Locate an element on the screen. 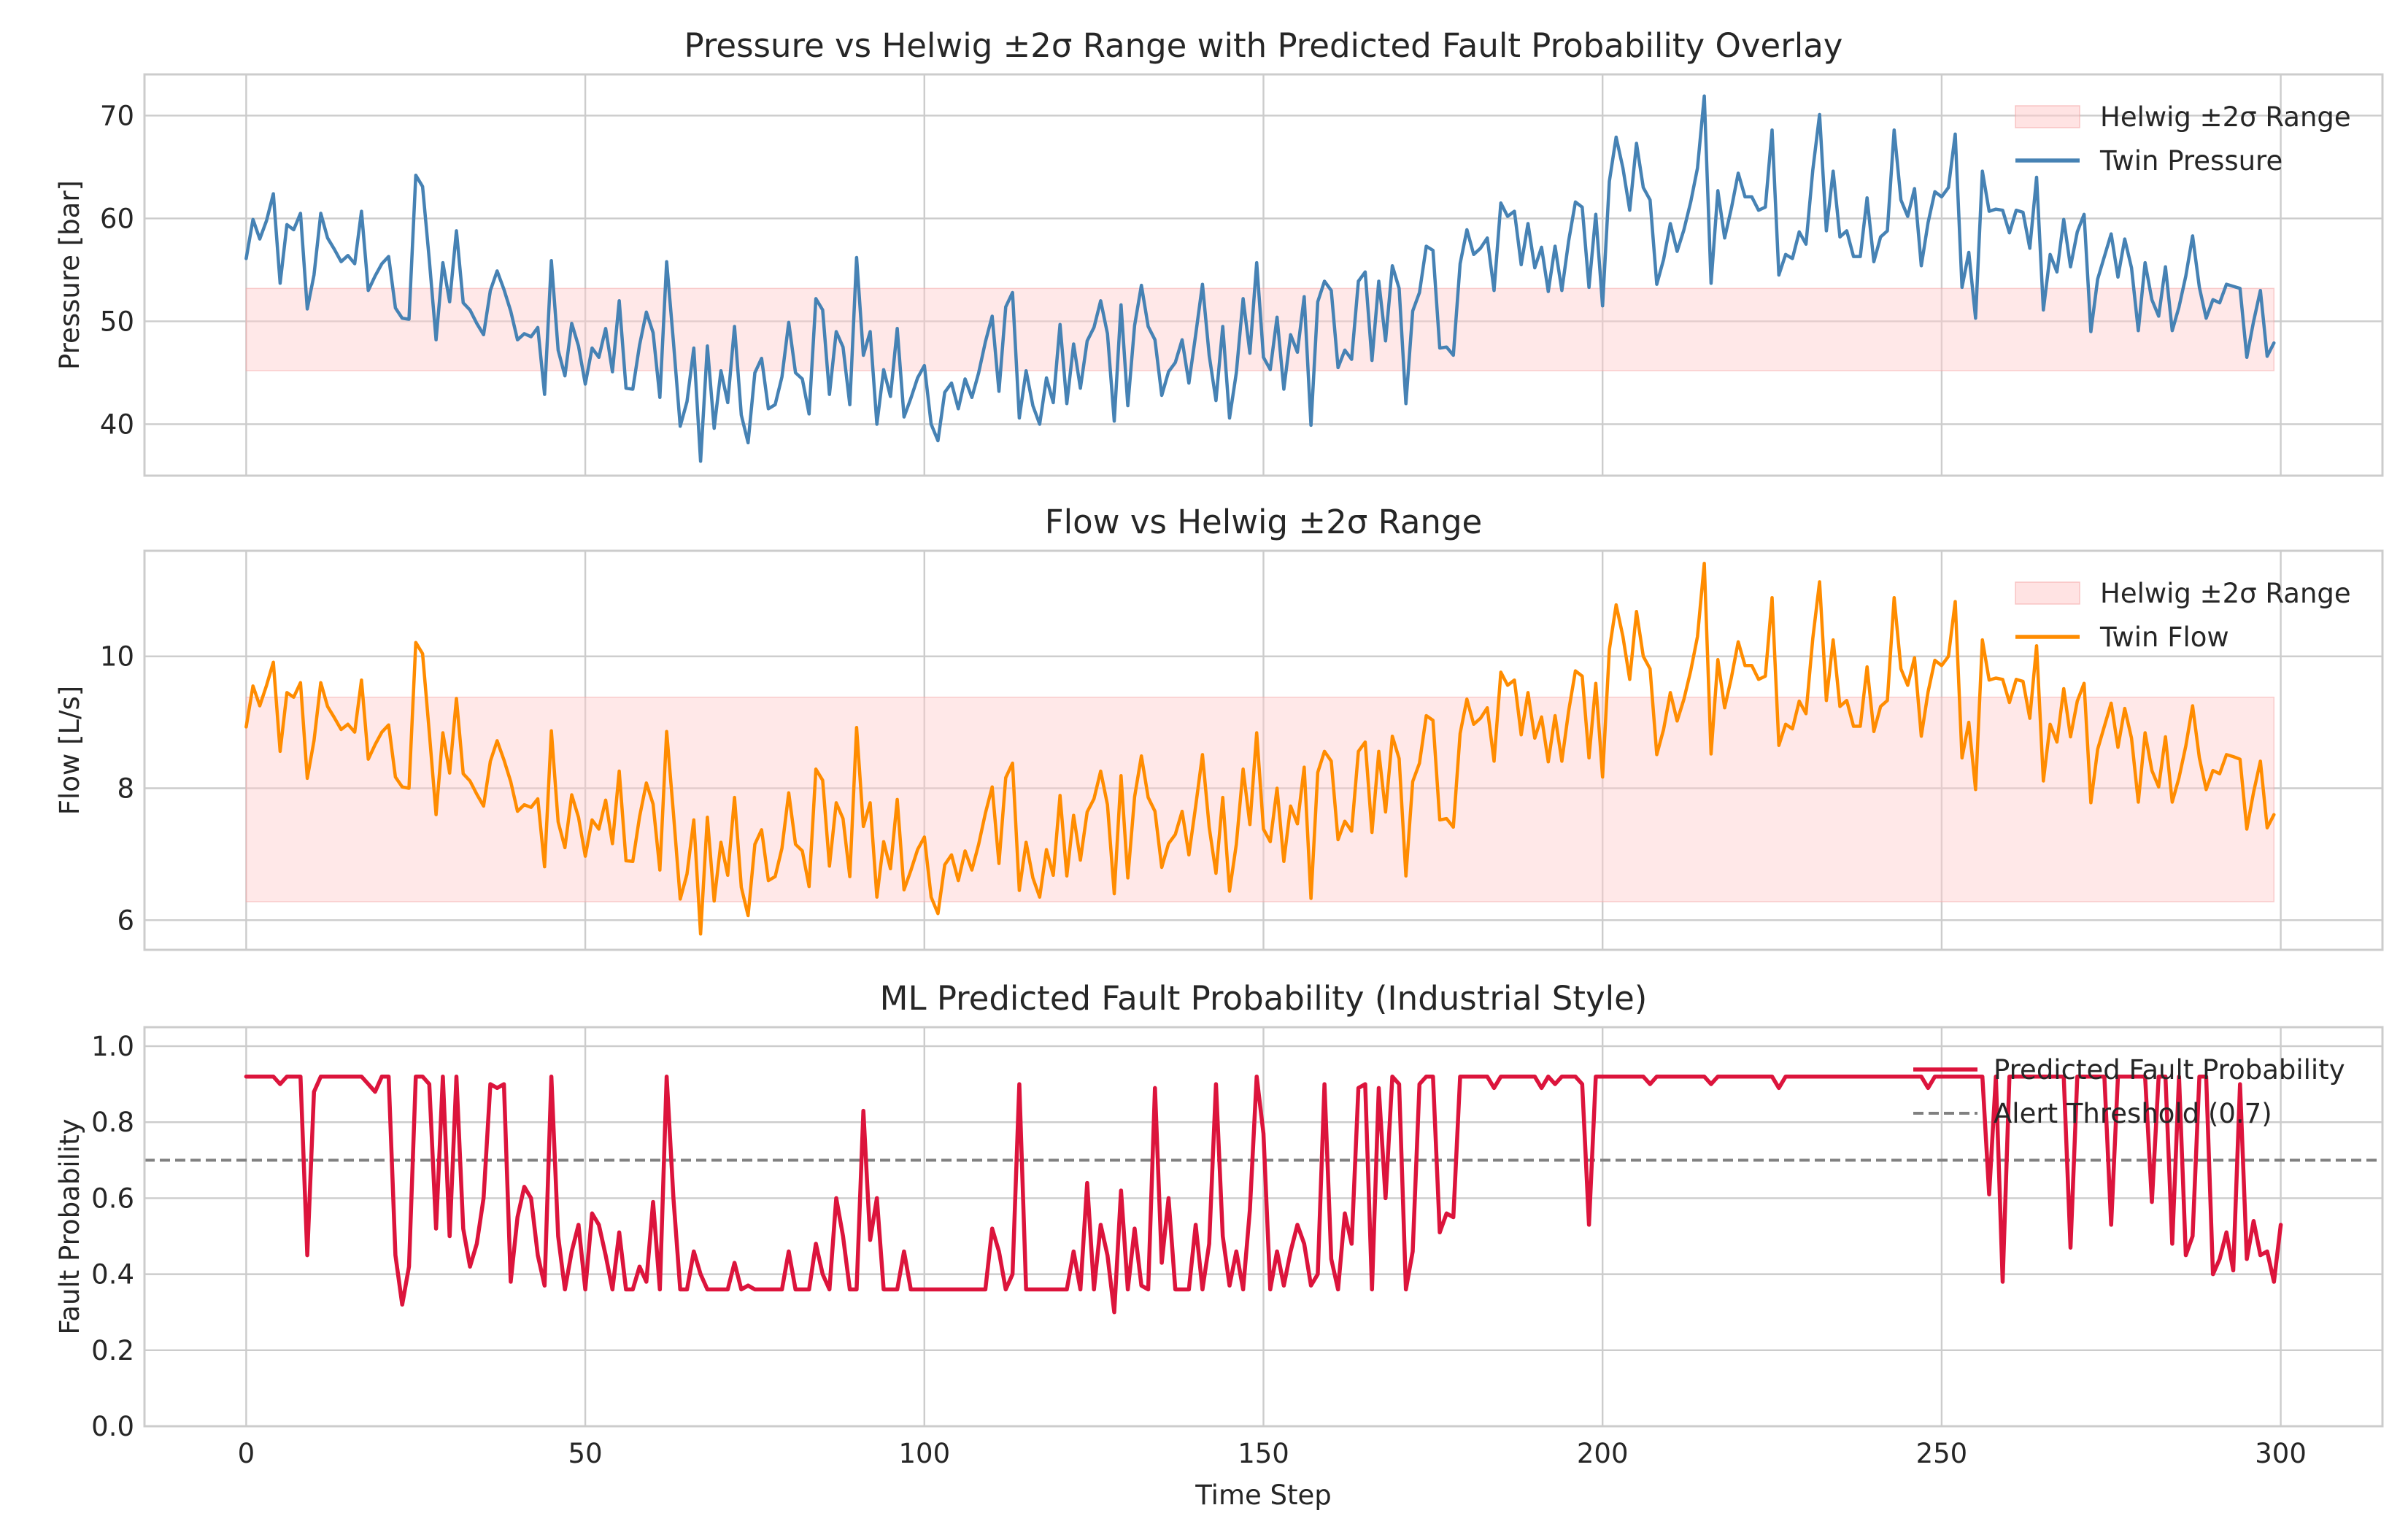  fault-probability-x-tick-label: 200 is located at coordinates (1603, 1454).